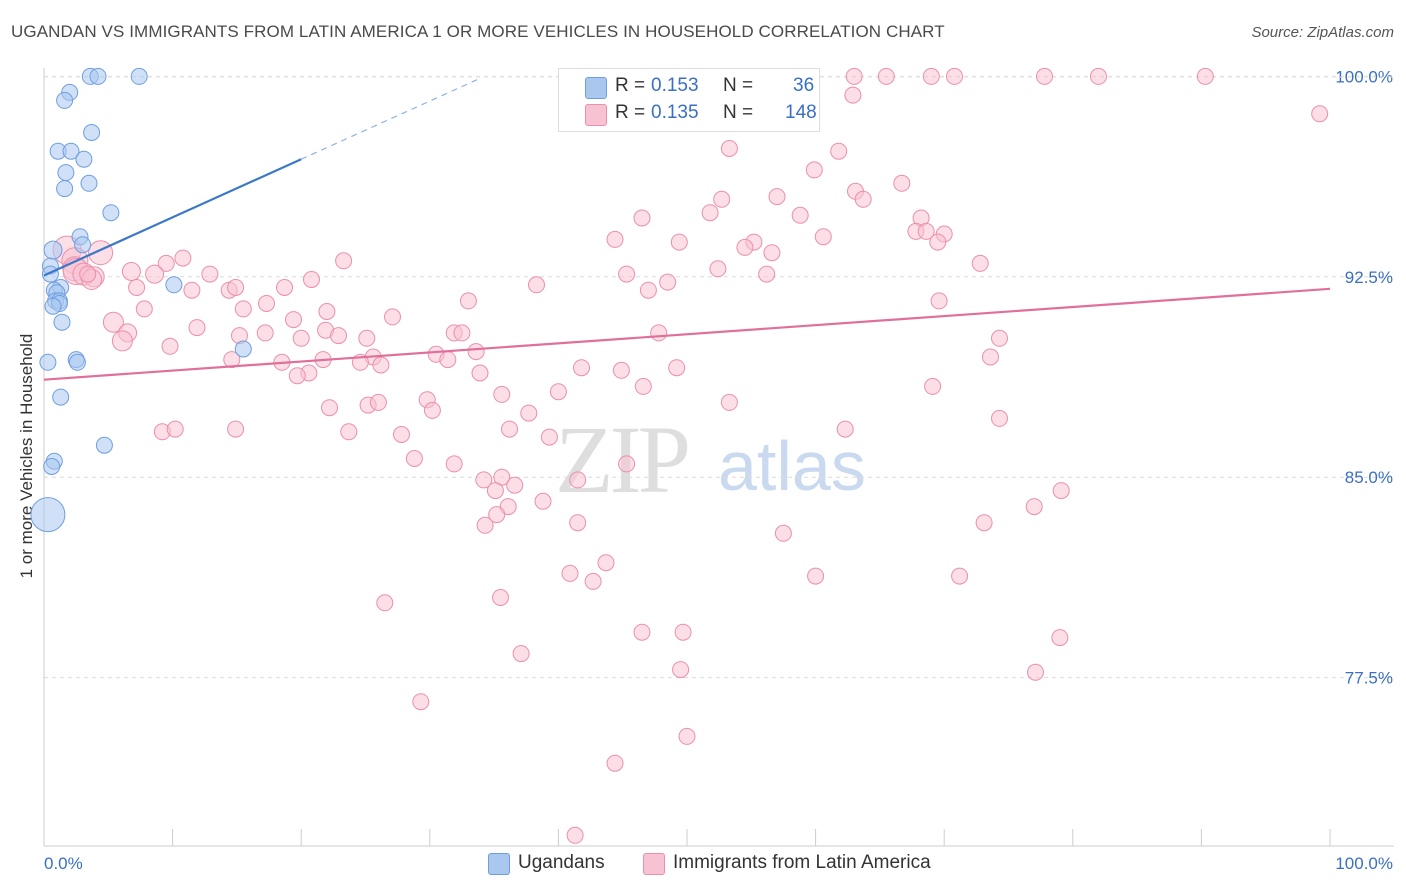 This screenshot has width=1406, height=892. I want to click on r-value: 0.135, so click(675, 112).